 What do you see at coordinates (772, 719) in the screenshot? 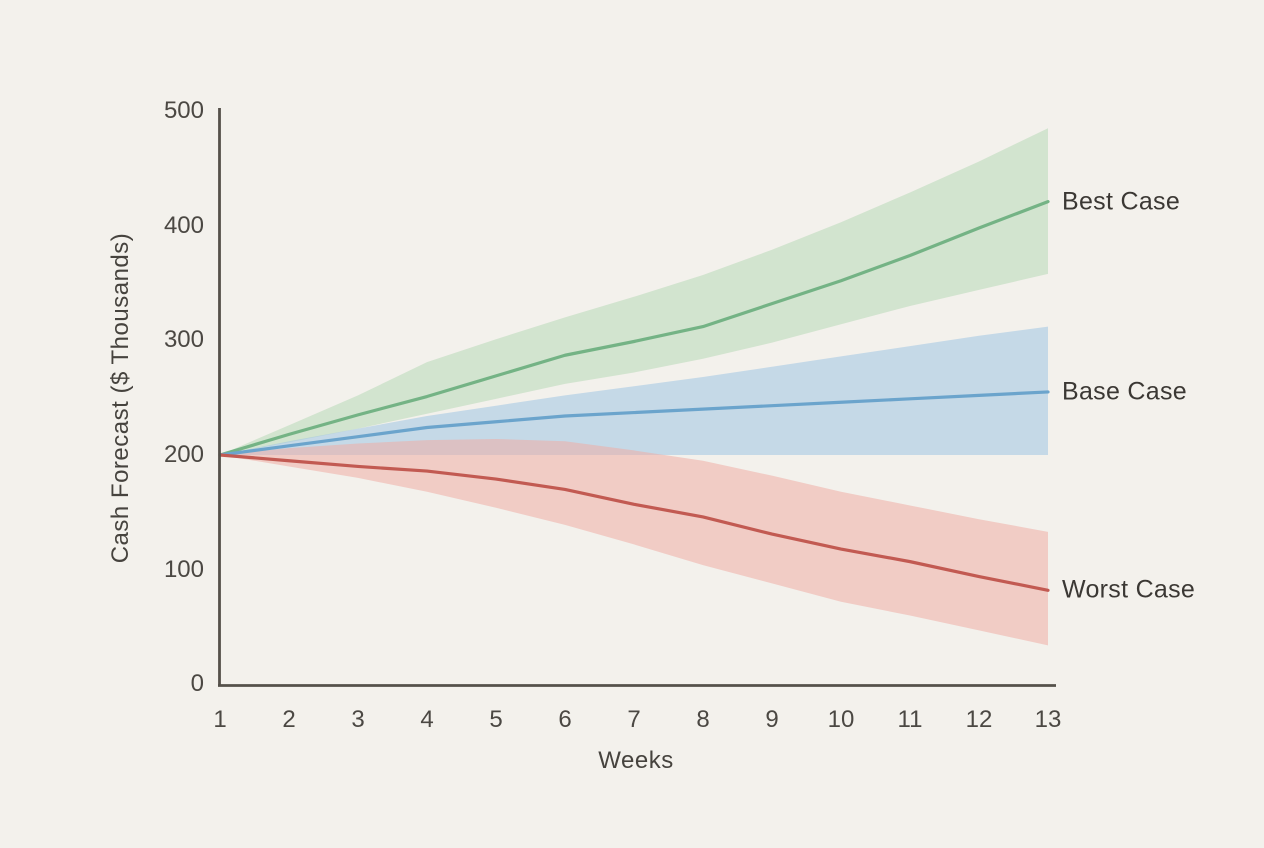
I see `x-tick-label: 9` at bounding box center [772, 719].